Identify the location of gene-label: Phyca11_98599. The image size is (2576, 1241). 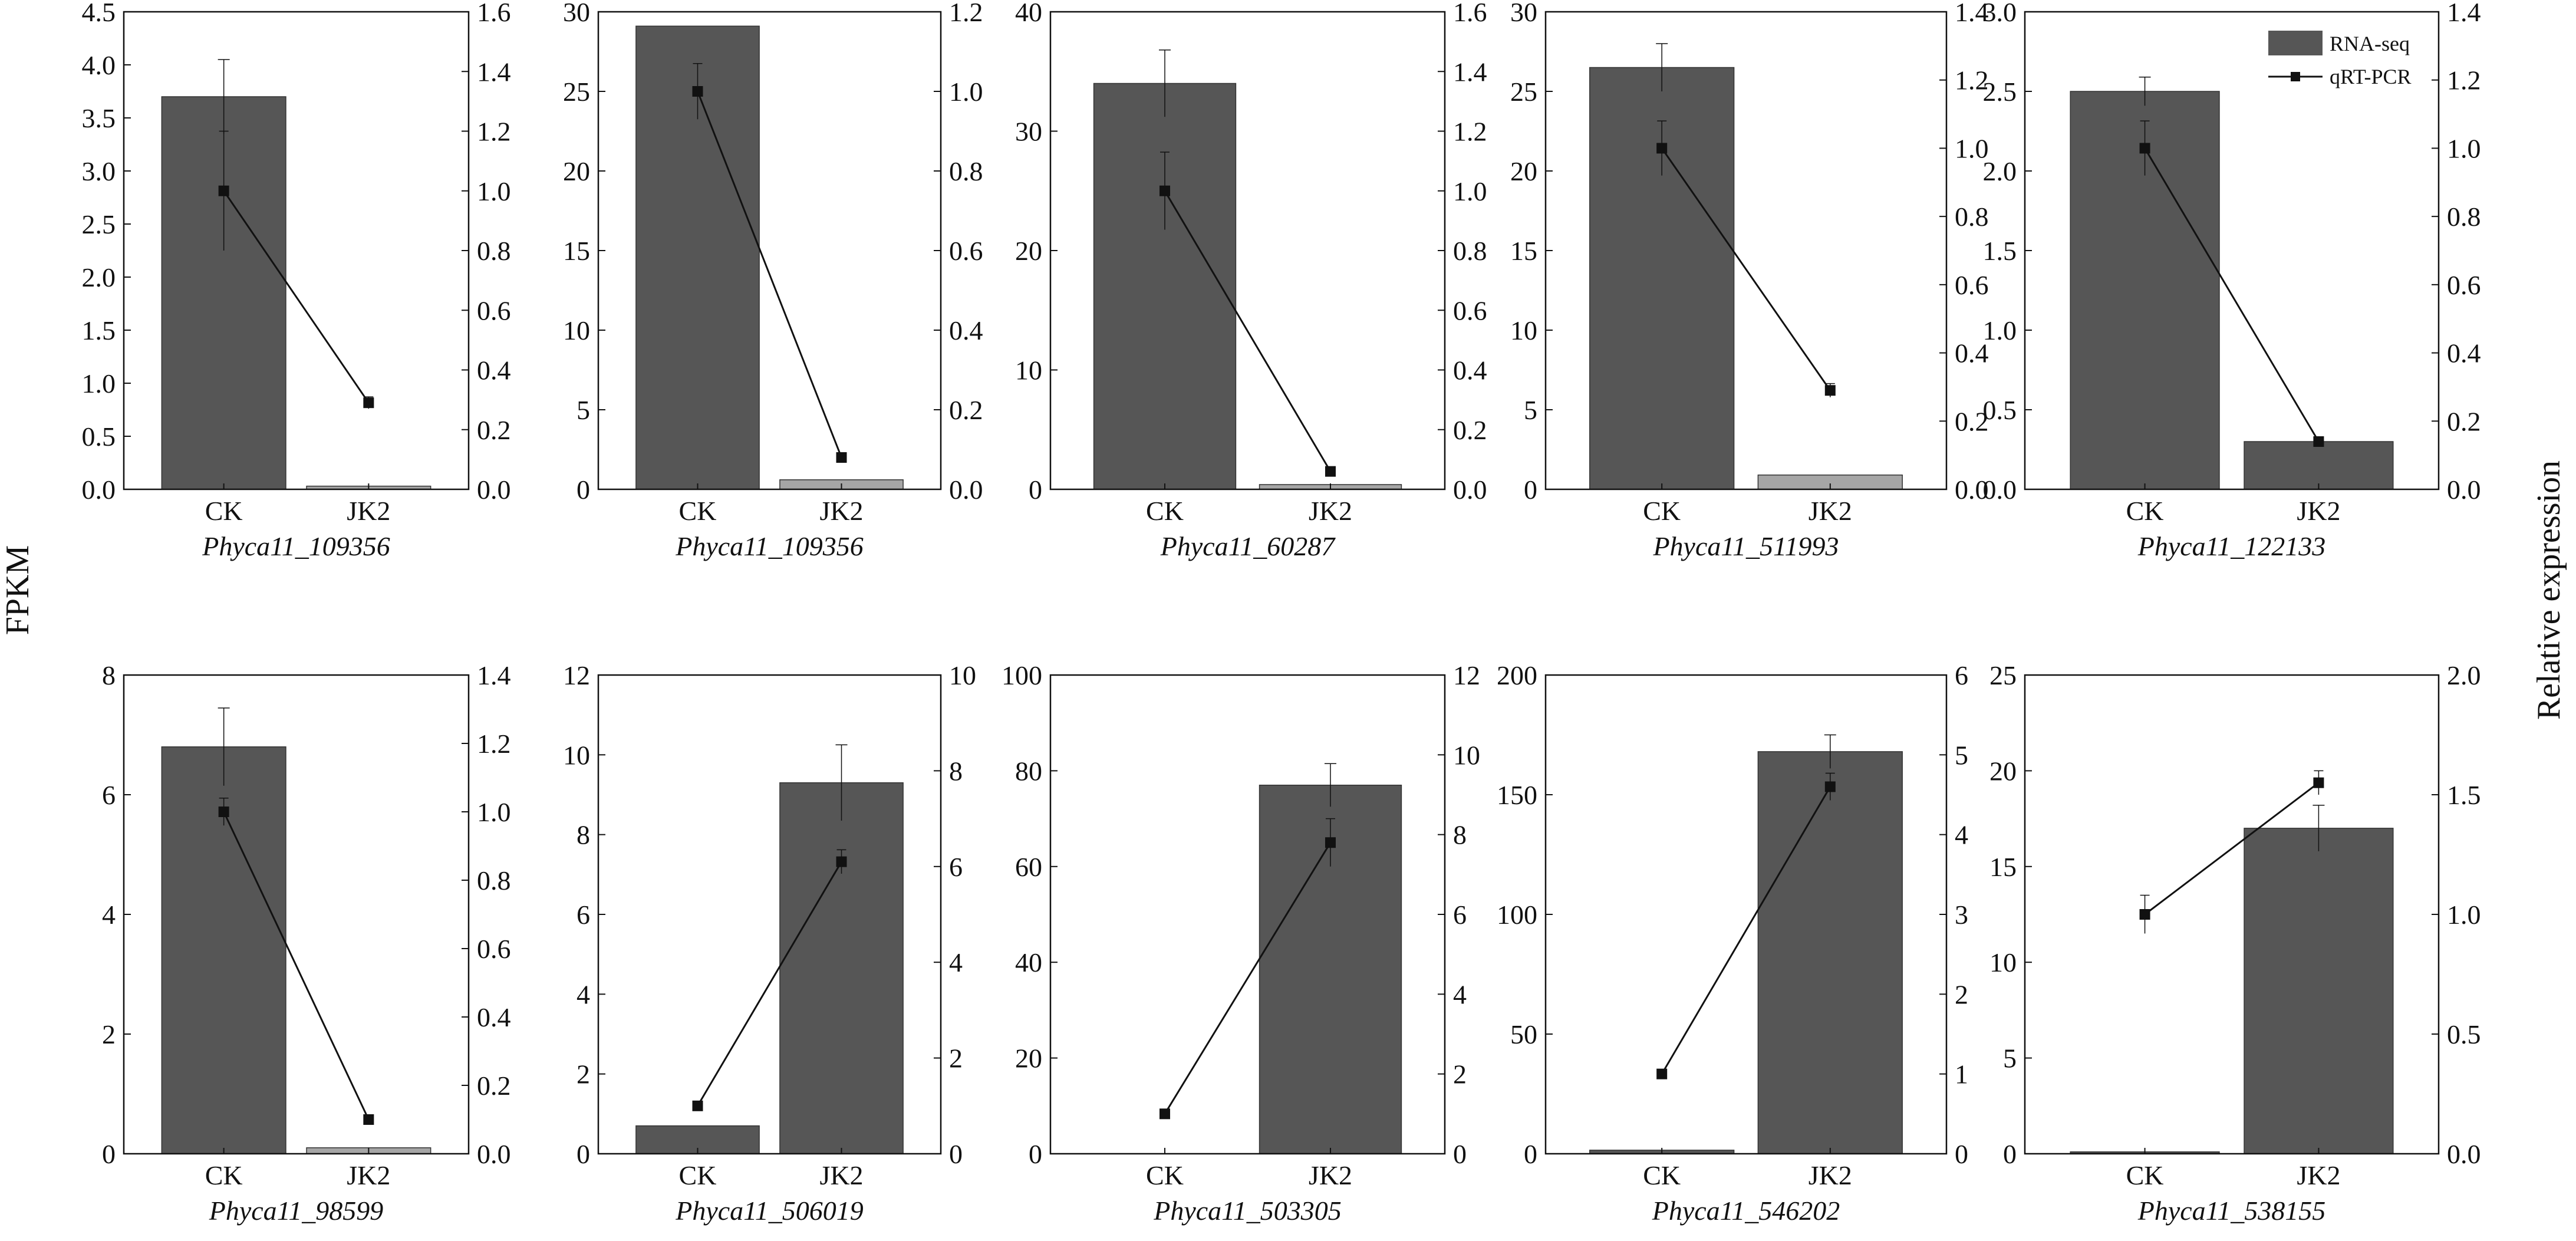
(296, 1211).